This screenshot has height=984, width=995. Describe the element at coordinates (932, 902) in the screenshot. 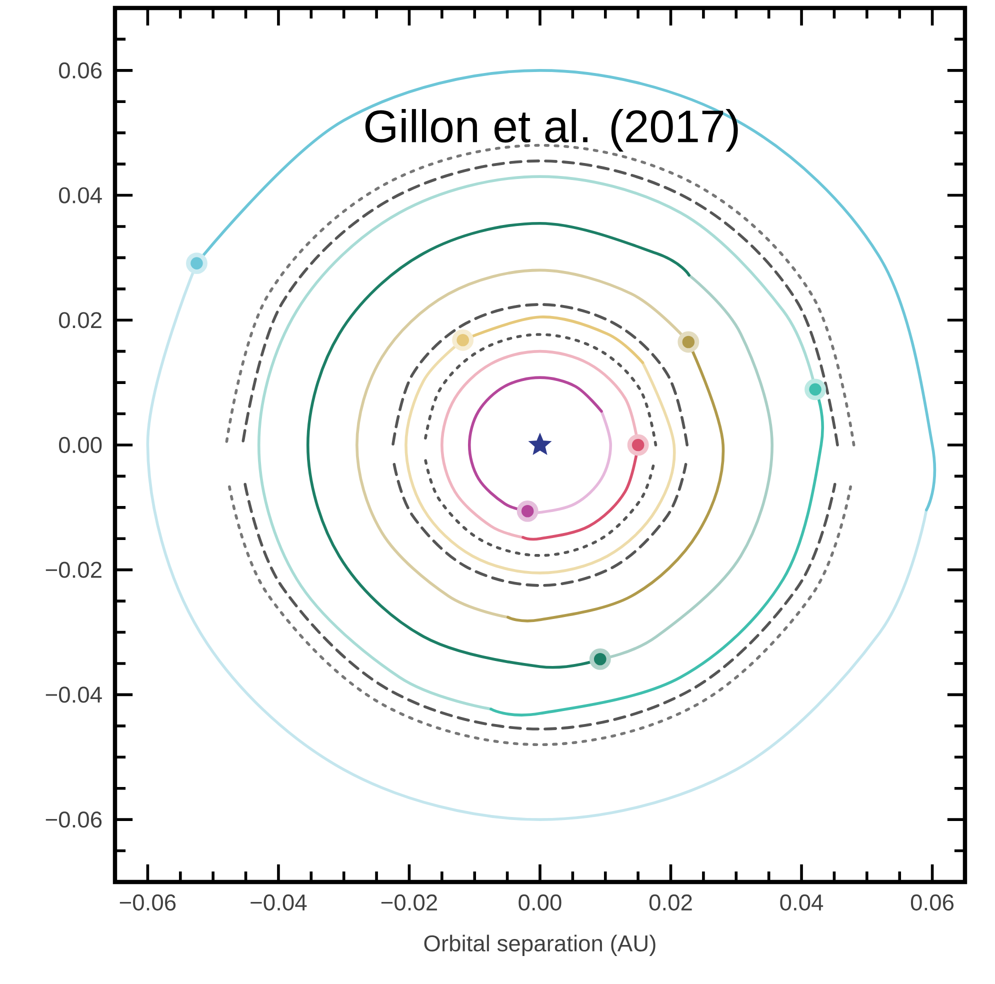

I see `x-tick-label: 0.06` at that location.